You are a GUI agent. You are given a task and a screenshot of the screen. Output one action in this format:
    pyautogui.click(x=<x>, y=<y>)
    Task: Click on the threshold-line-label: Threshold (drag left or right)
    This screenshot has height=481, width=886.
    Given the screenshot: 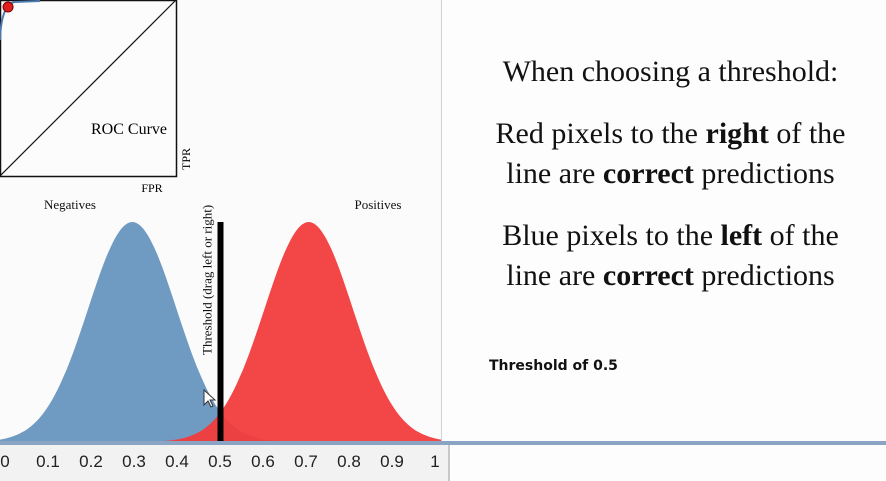 What is the action you would take?
    pyautogui.click(x=207, y=280)
    